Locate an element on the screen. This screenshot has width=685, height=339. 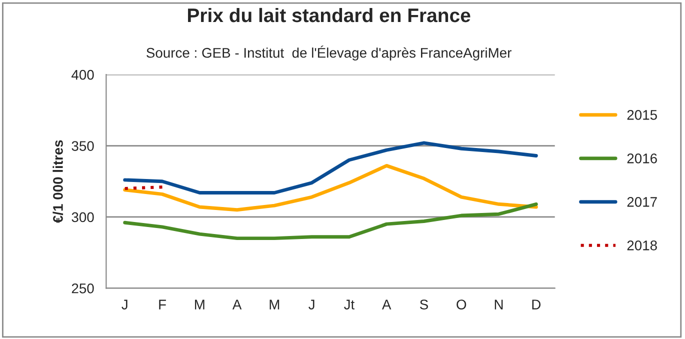
legend-label: 2015 is located at coordinates (642, 115).